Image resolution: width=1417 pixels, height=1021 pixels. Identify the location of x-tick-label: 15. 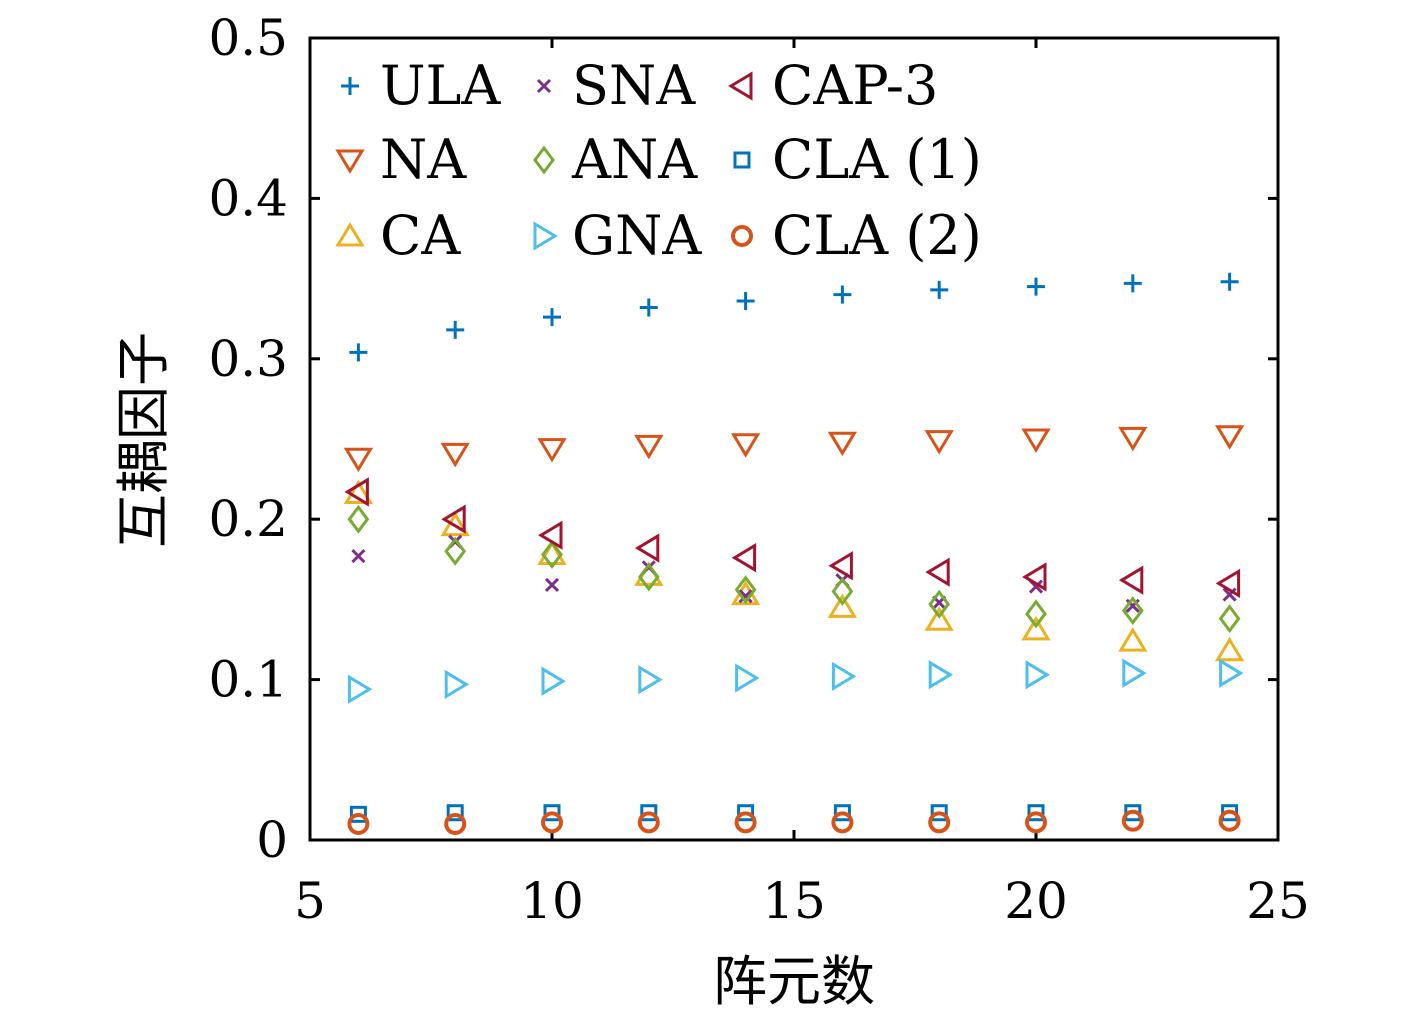
(794, 901).